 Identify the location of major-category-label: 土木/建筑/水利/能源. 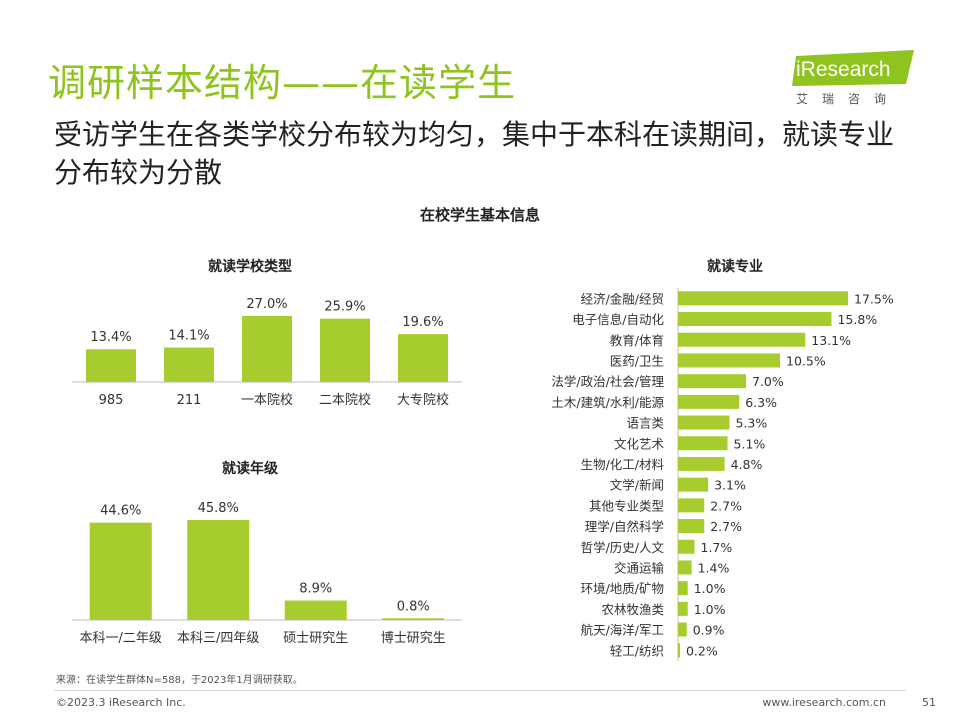
(607, 402).